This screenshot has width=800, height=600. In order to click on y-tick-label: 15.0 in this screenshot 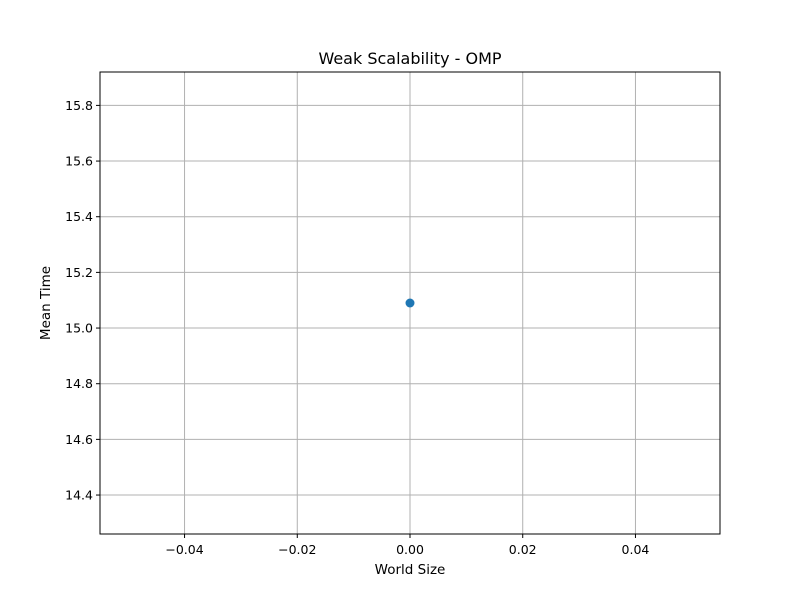, I will do `click(79, 328)`.